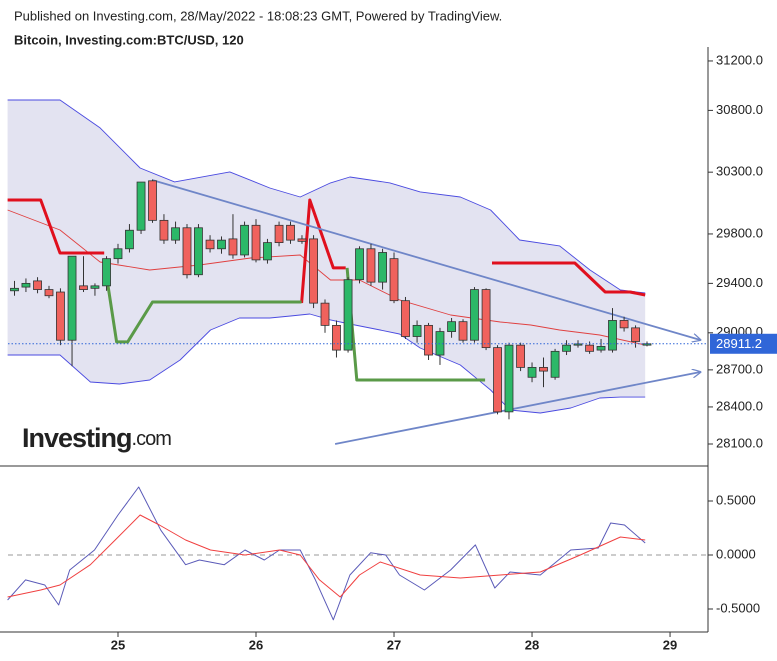 The image size is (777, 661). What do you see at coordinates (736, 499) in the screenshot?
I see `y-tick-label: 0.5000` at bounding box center [736, 499].